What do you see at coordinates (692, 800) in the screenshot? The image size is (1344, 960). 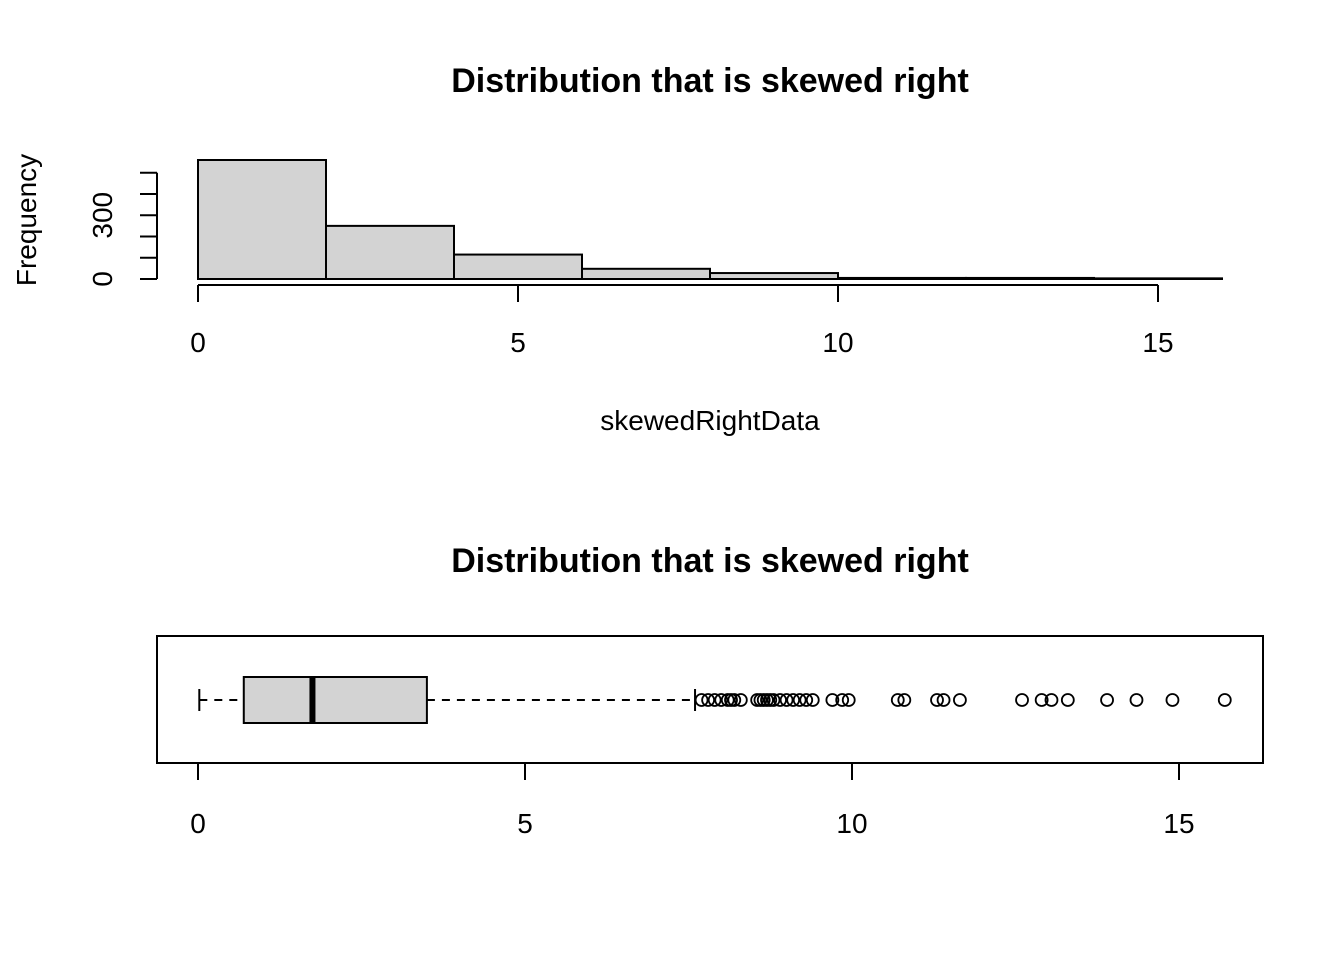 I see `boxplot-x-axis: 0 5 10 15` at bounding box center [692, 800].